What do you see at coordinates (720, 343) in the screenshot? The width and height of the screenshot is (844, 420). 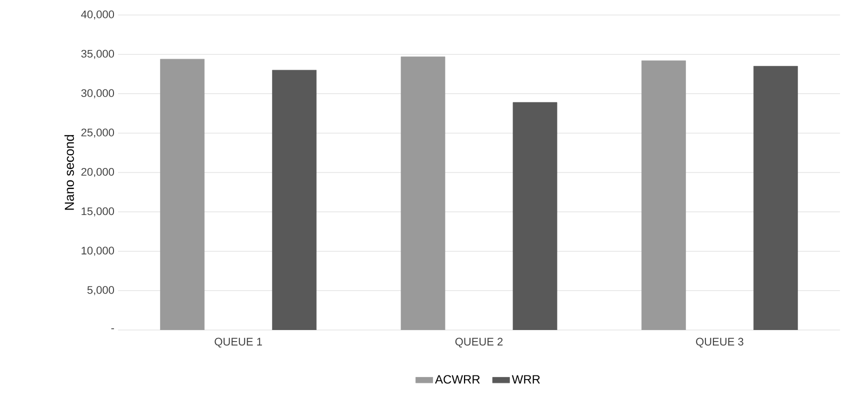 I see `x-tick-label: QUEUE 3` at bounding box center [720, 343].